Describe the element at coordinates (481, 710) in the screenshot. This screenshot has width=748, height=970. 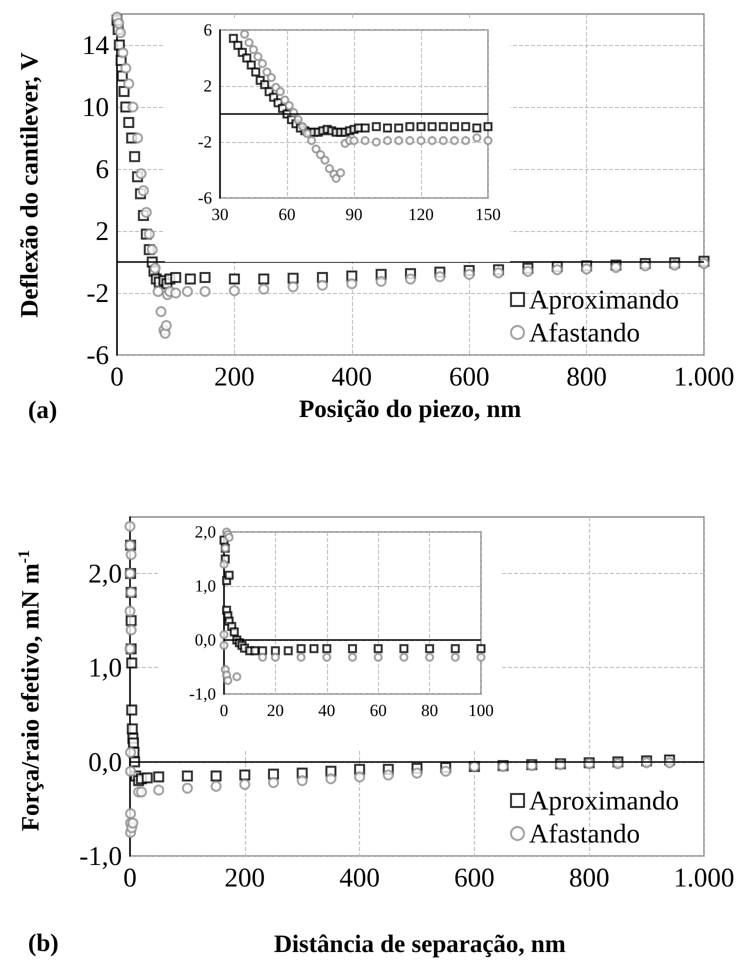
I see `x-tick-label: 100` at that location.